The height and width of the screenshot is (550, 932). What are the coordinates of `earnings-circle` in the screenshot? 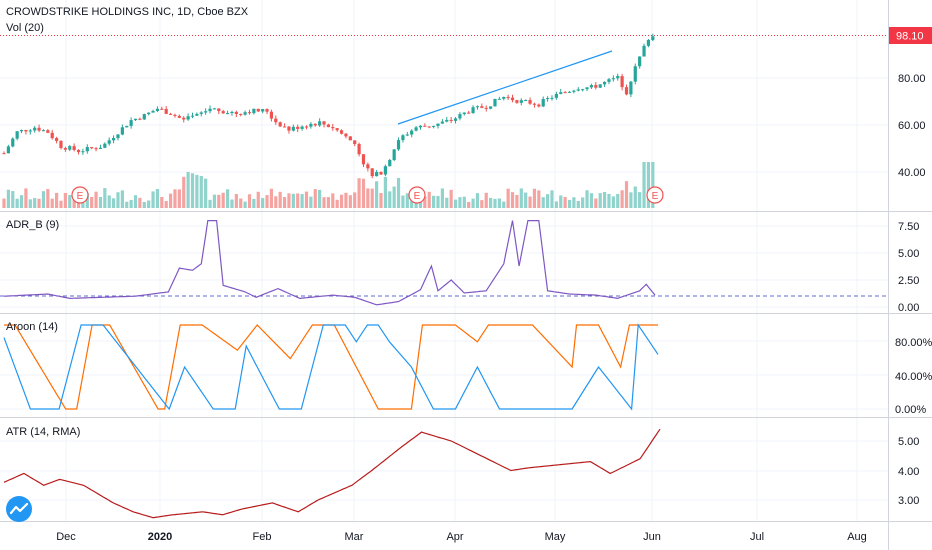 It's located at (655, 195).